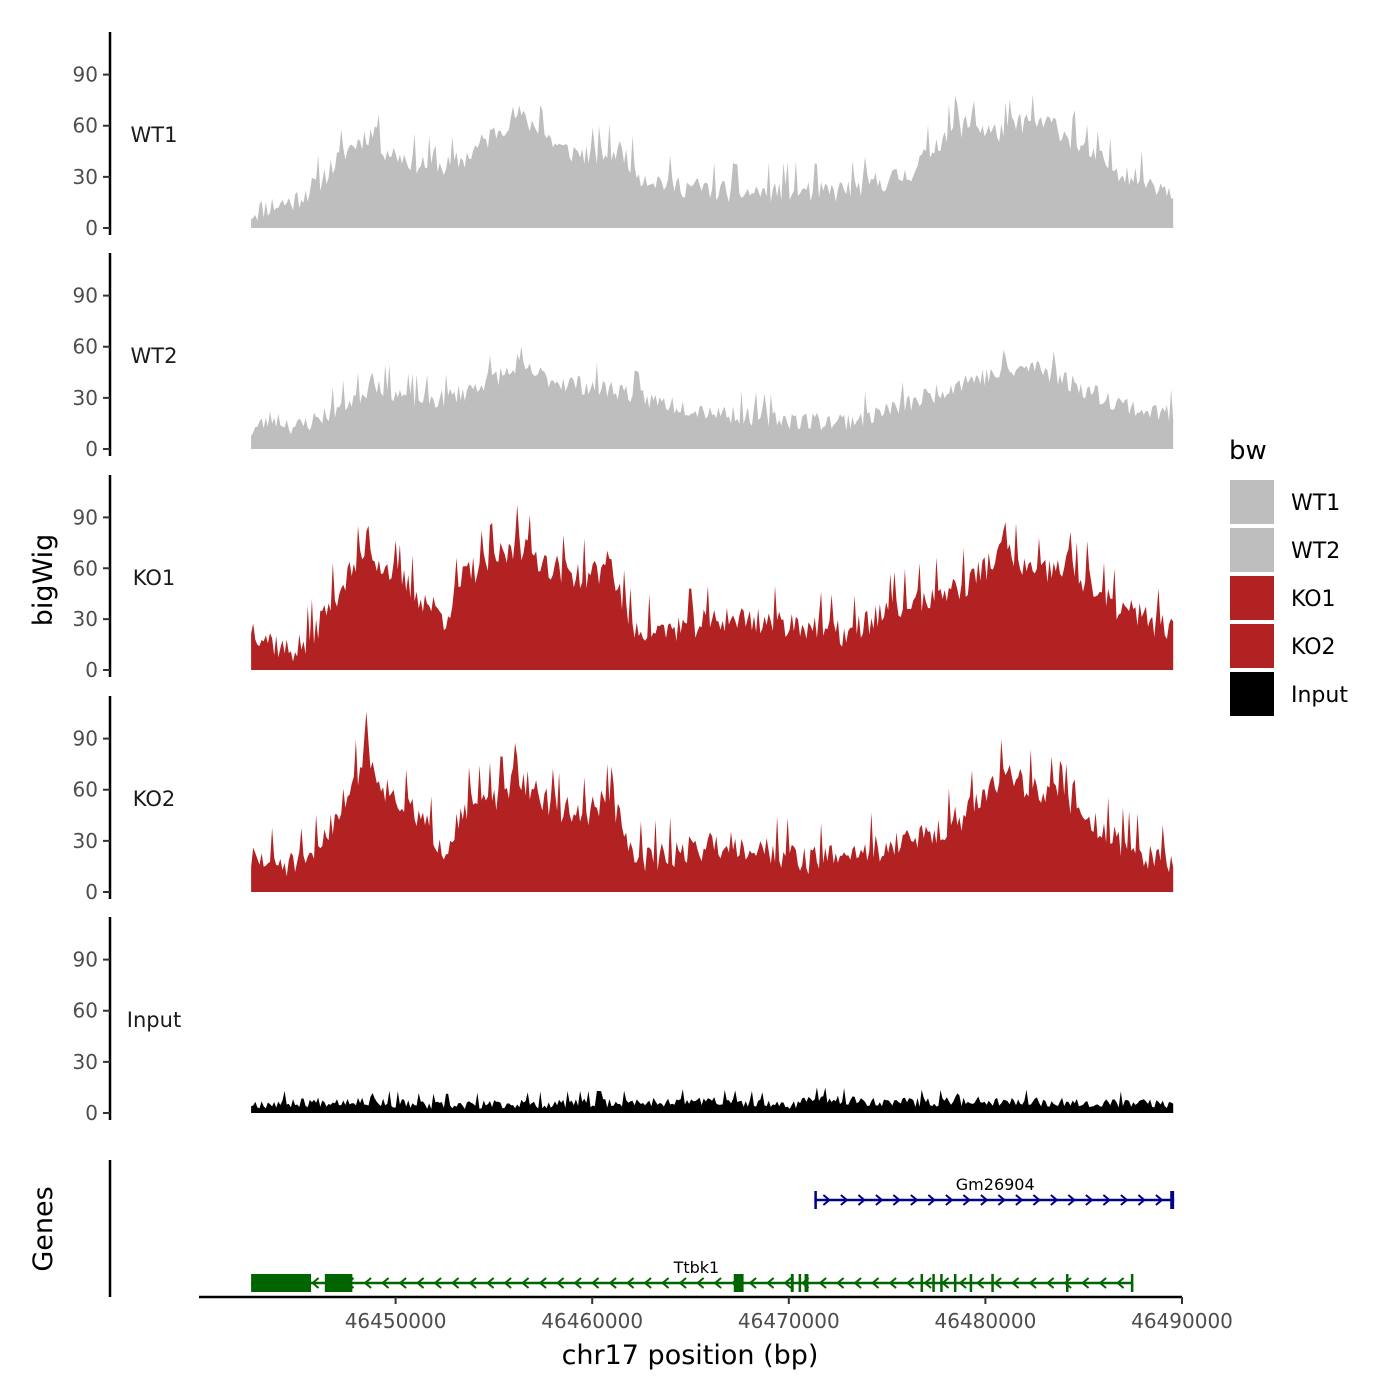 This screenshot has height=1400, width=1400. I want to click on gene-name-label: Ttbk1, so click(696, 1267).